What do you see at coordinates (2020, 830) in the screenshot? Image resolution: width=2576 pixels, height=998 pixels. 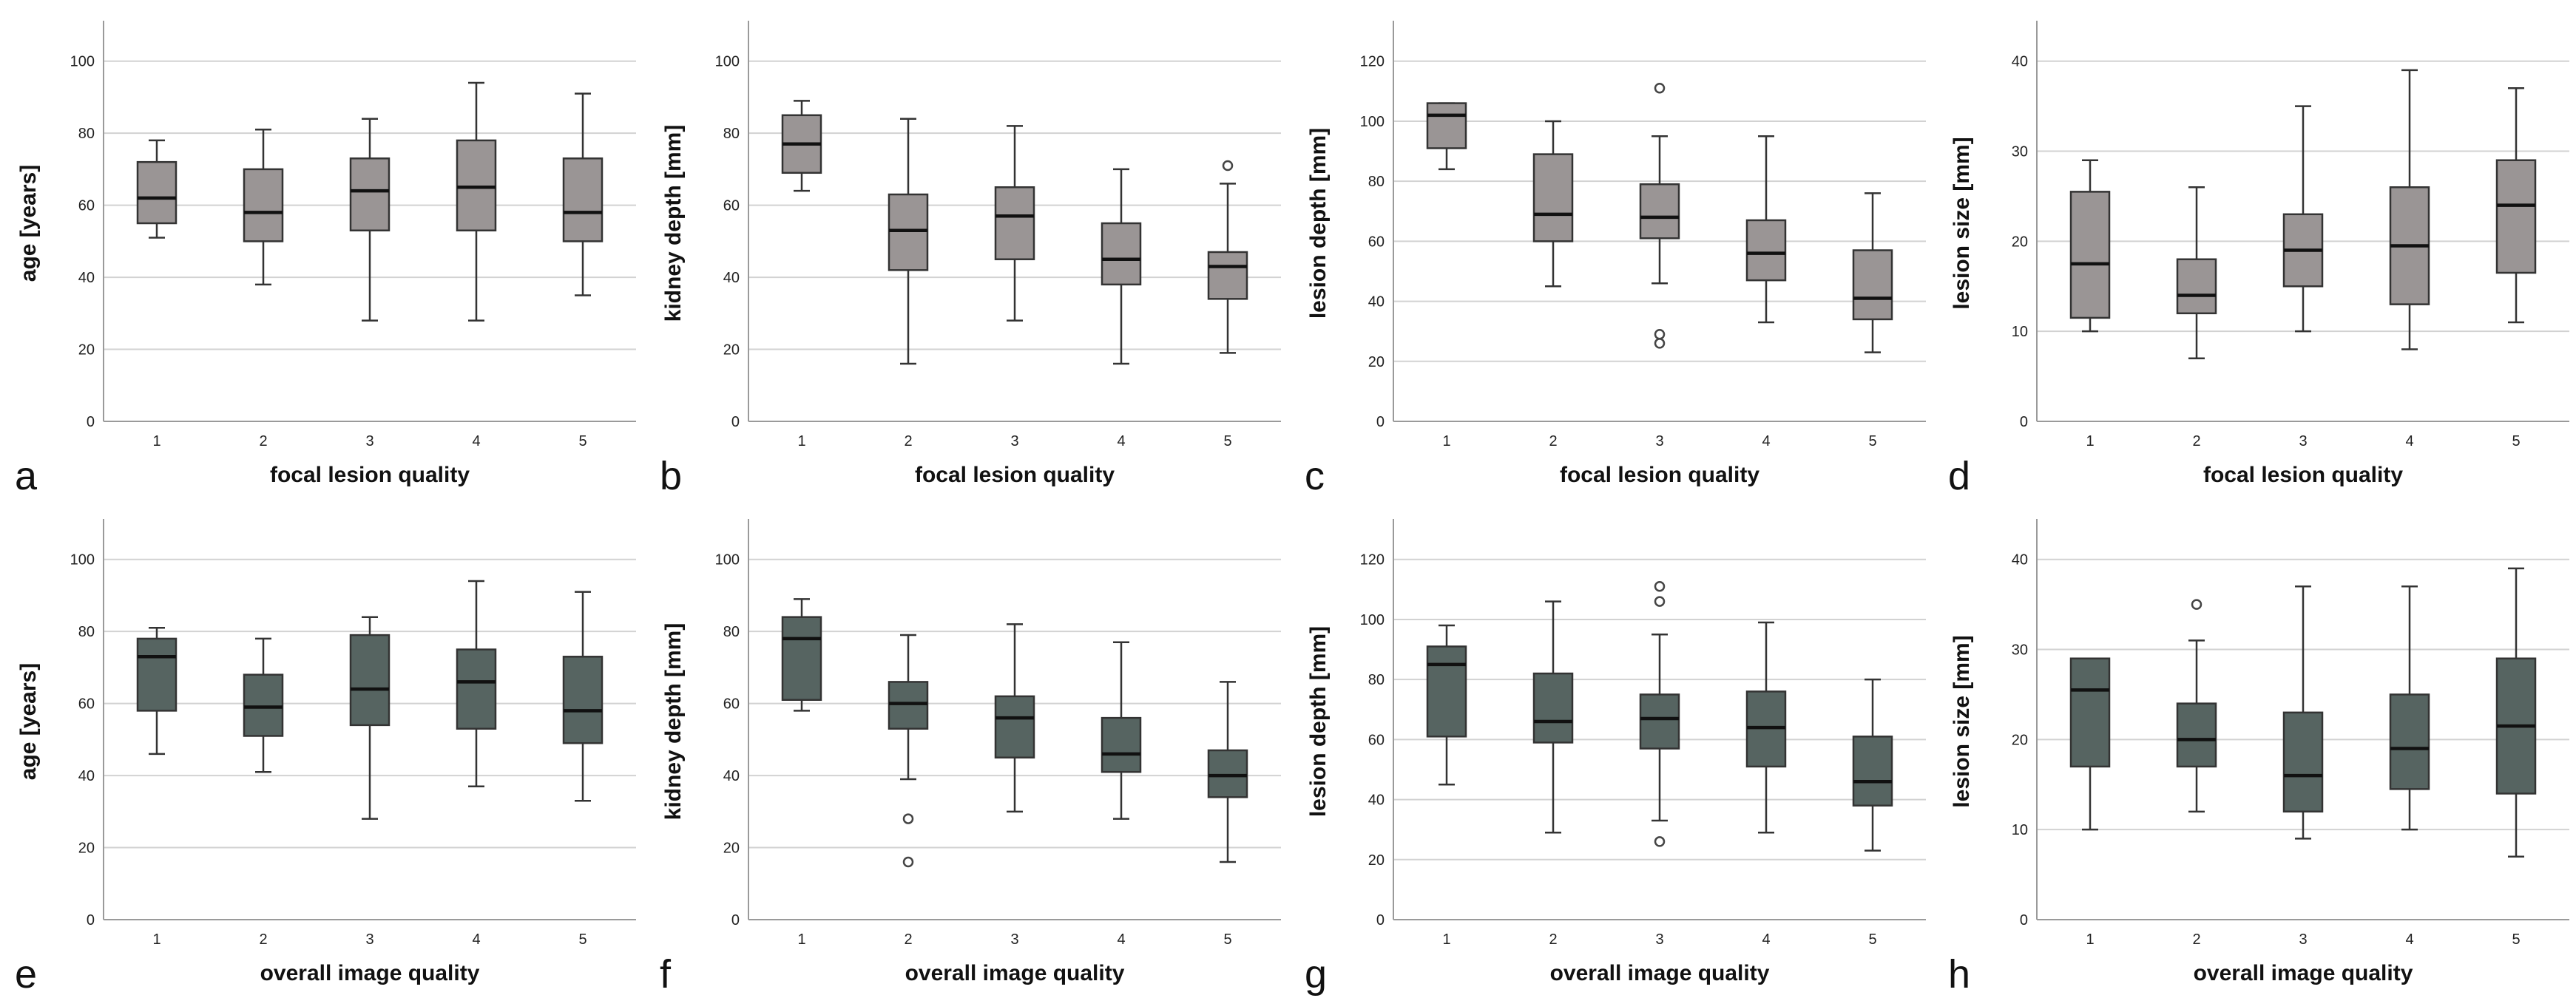 I see `y-tick-label: 10` at bounding box center [2020, 830].